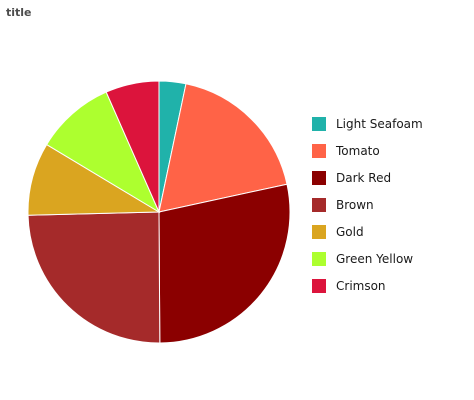 The width and height of the screenshot is (474, 400). I want to click on legend-label-dark-red: Dark Red, so click(363, 178).